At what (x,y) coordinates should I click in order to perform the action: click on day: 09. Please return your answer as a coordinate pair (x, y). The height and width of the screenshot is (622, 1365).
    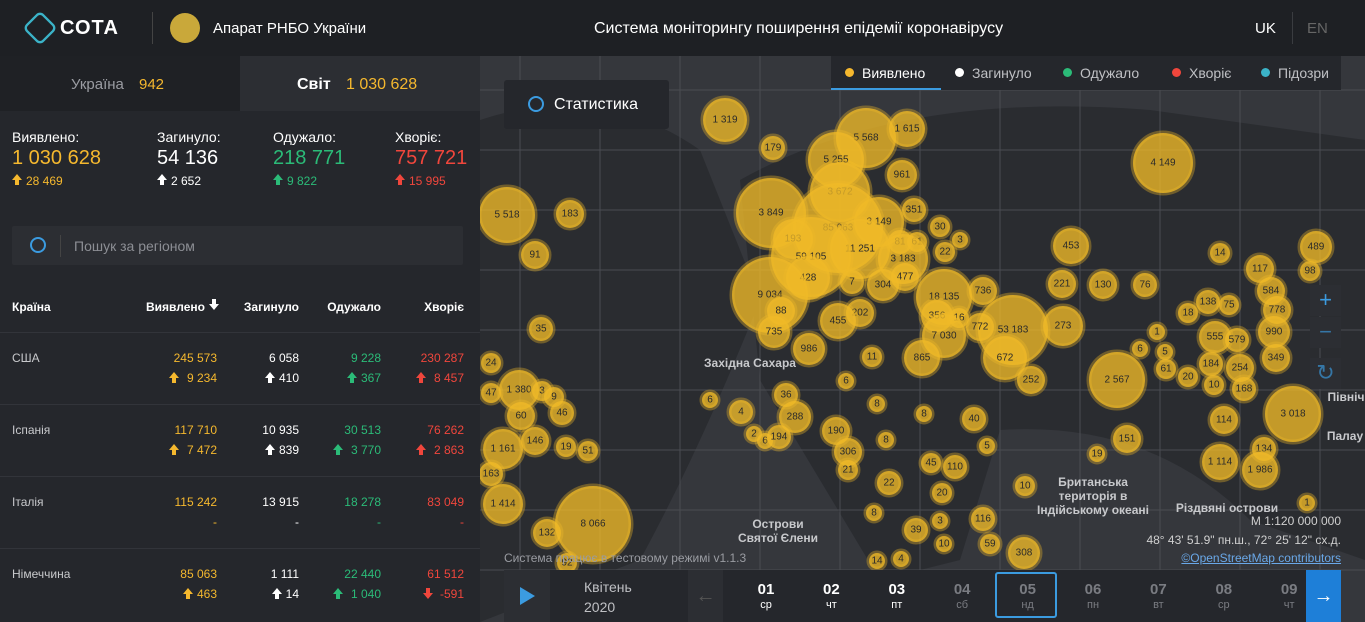
    Looking at the image, I should click on (1289, 589).